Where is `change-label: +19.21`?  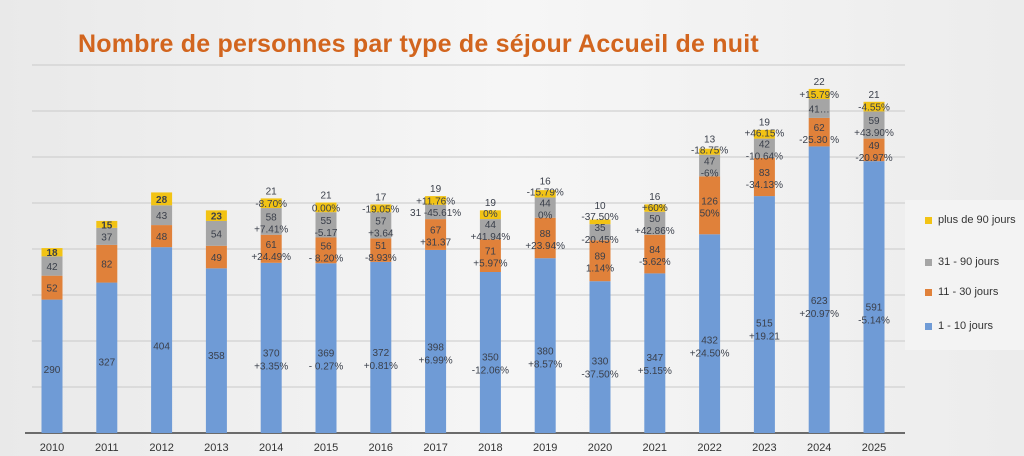
change-label: +19.21 is located at coordinates (764, 336).